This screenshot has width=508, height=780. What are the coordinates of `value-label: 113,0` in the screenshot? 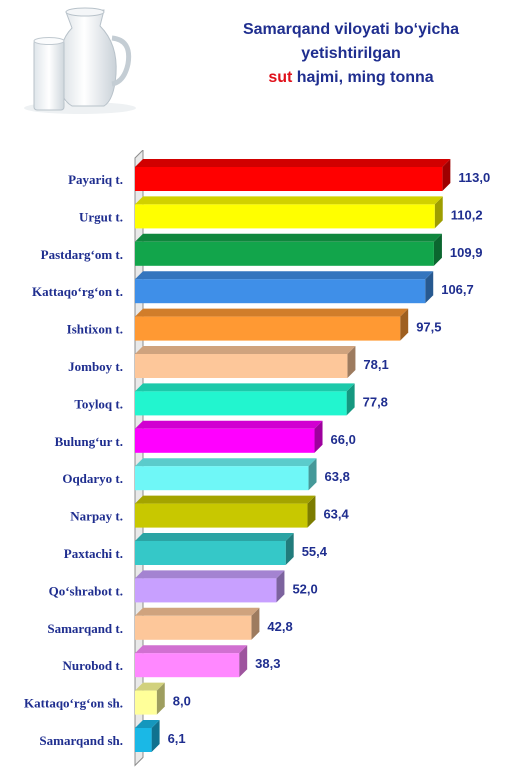 It's located at (474, 177).